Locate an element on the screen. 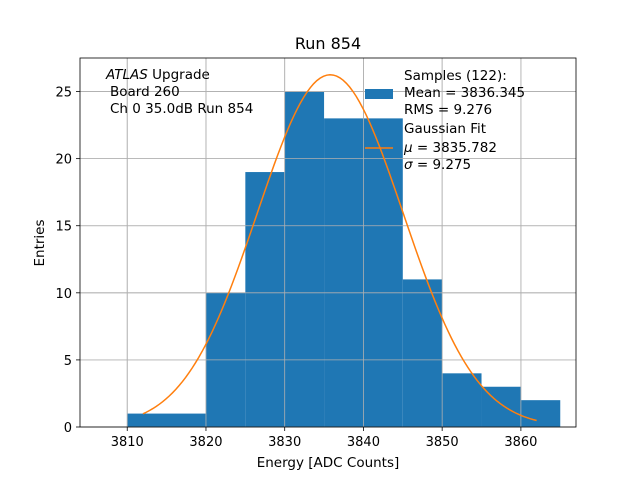 The width and height of the screenshot is (640, 480). legend-samples-title: Samples (122): is located at coordinates (455, 76).